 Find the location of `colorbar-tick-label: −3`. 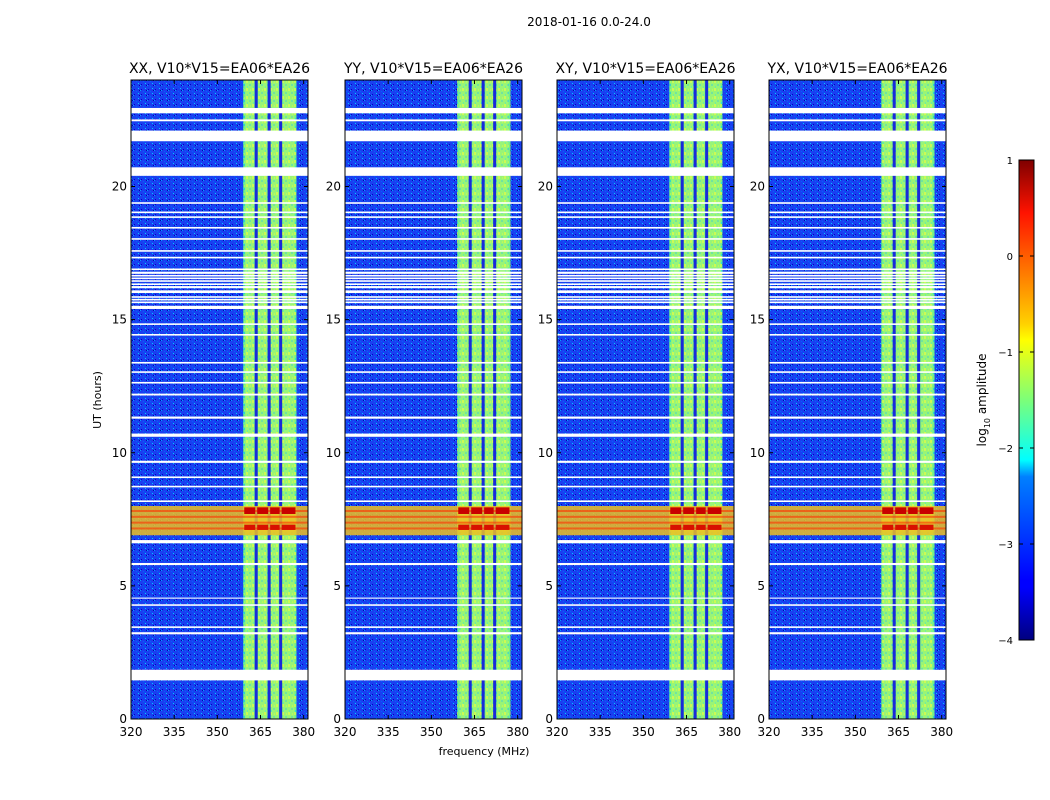

colorbar-tick-label: −3 is located at coordinates (1005, 545).